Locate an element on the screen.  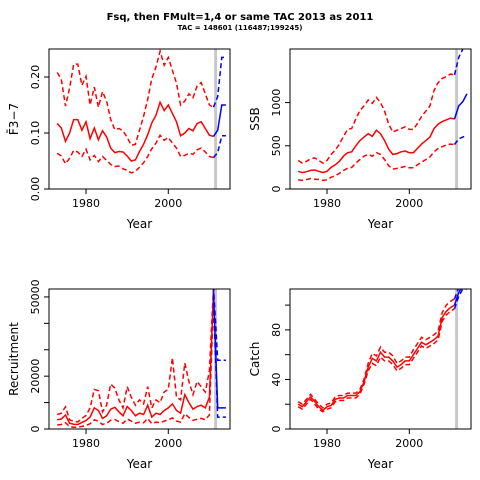
y-tick-label: 0.20 is located at coordinates (35, 77).